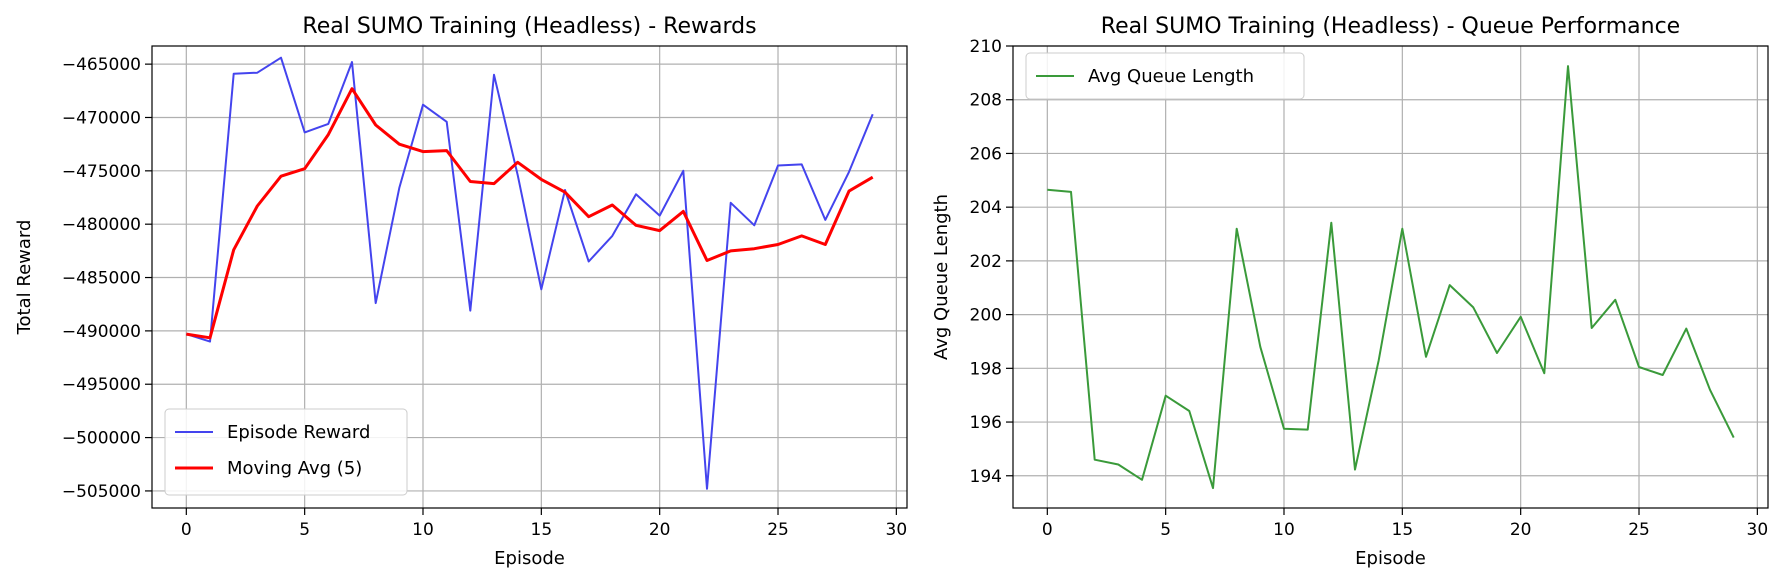 The image size is (1782, 582). I want to click on queue-ytick-label: 202, so click(986, 262).